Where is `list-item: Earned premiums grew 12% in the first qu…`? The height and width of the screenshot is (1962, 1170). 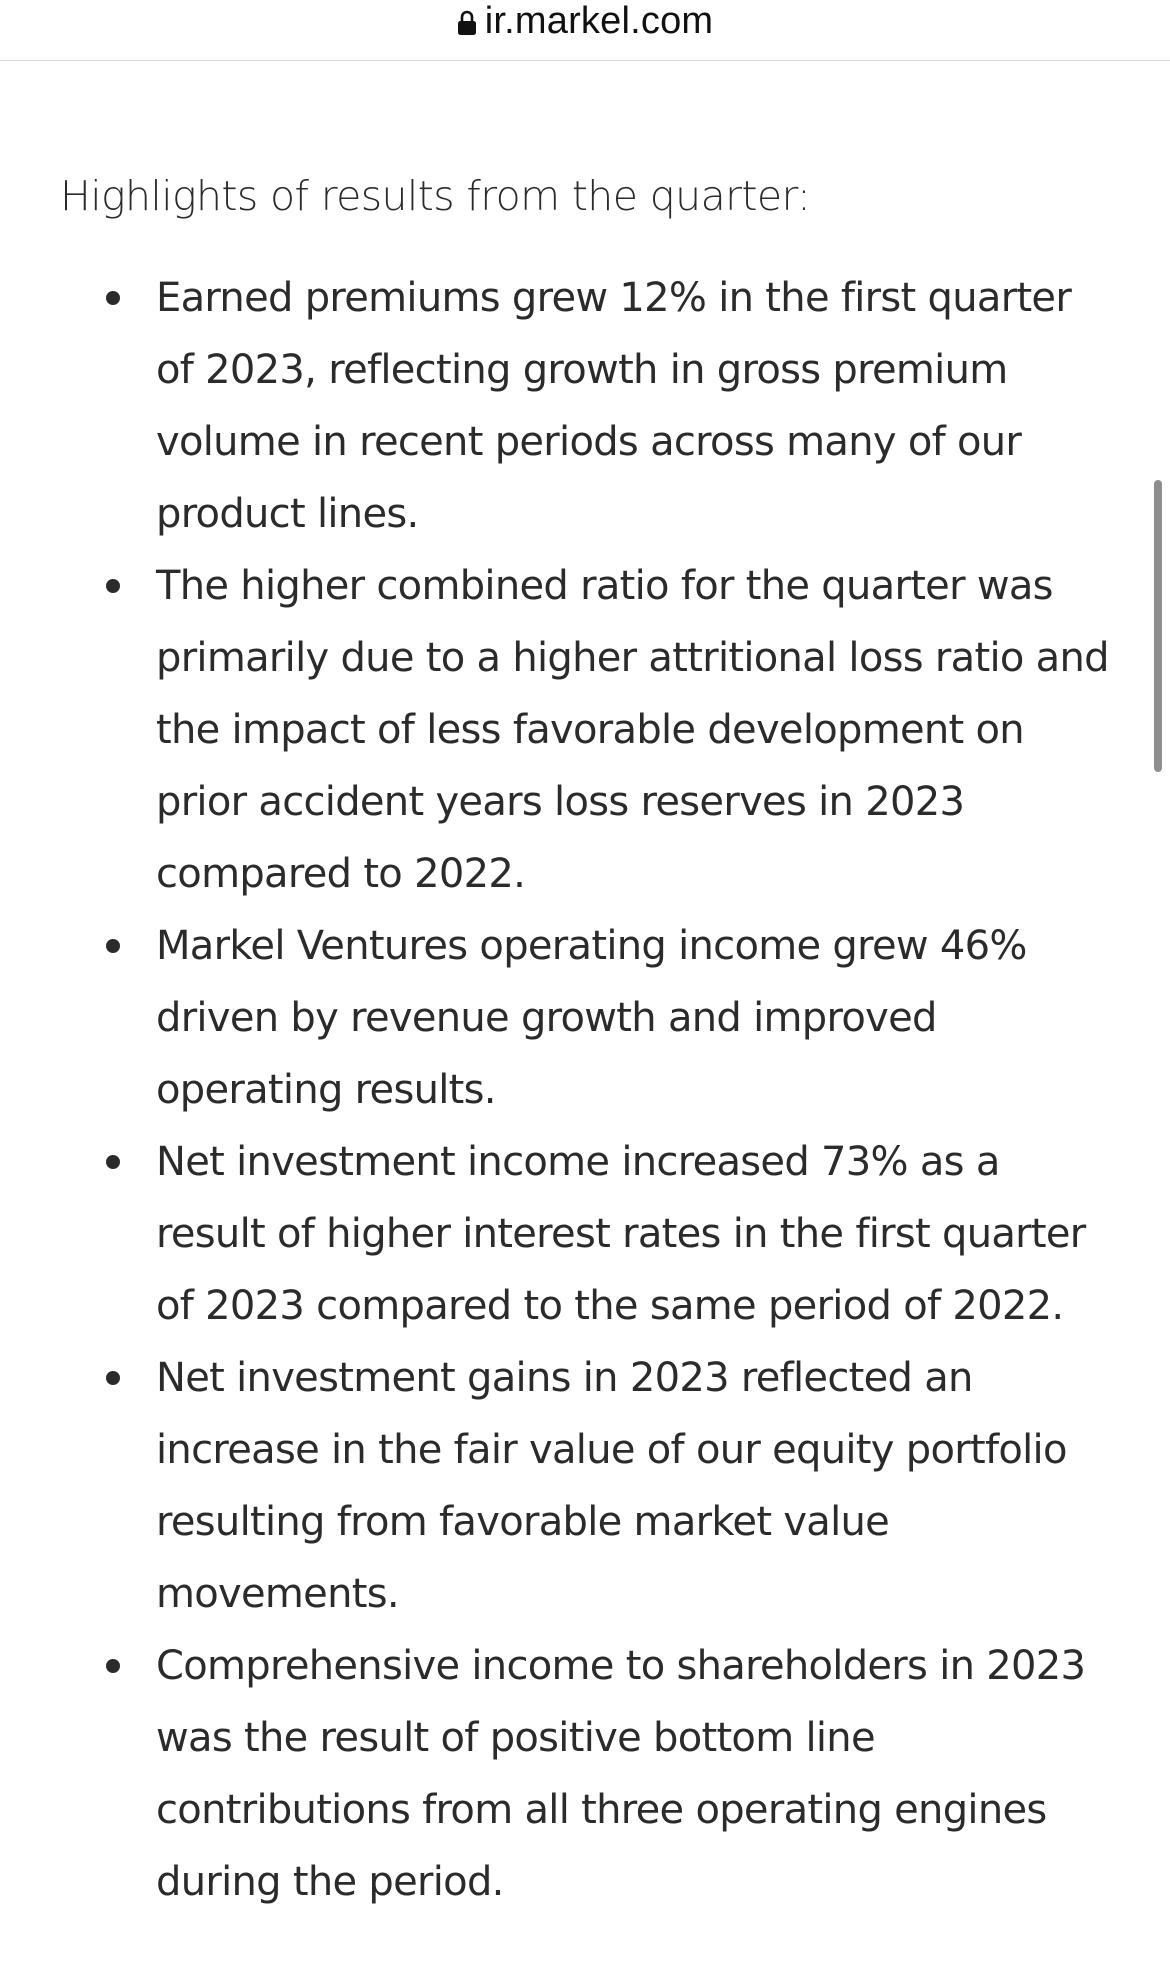
list-item: Earned premiums grew 12% in the first qu… is located at coordinates (590, 406).